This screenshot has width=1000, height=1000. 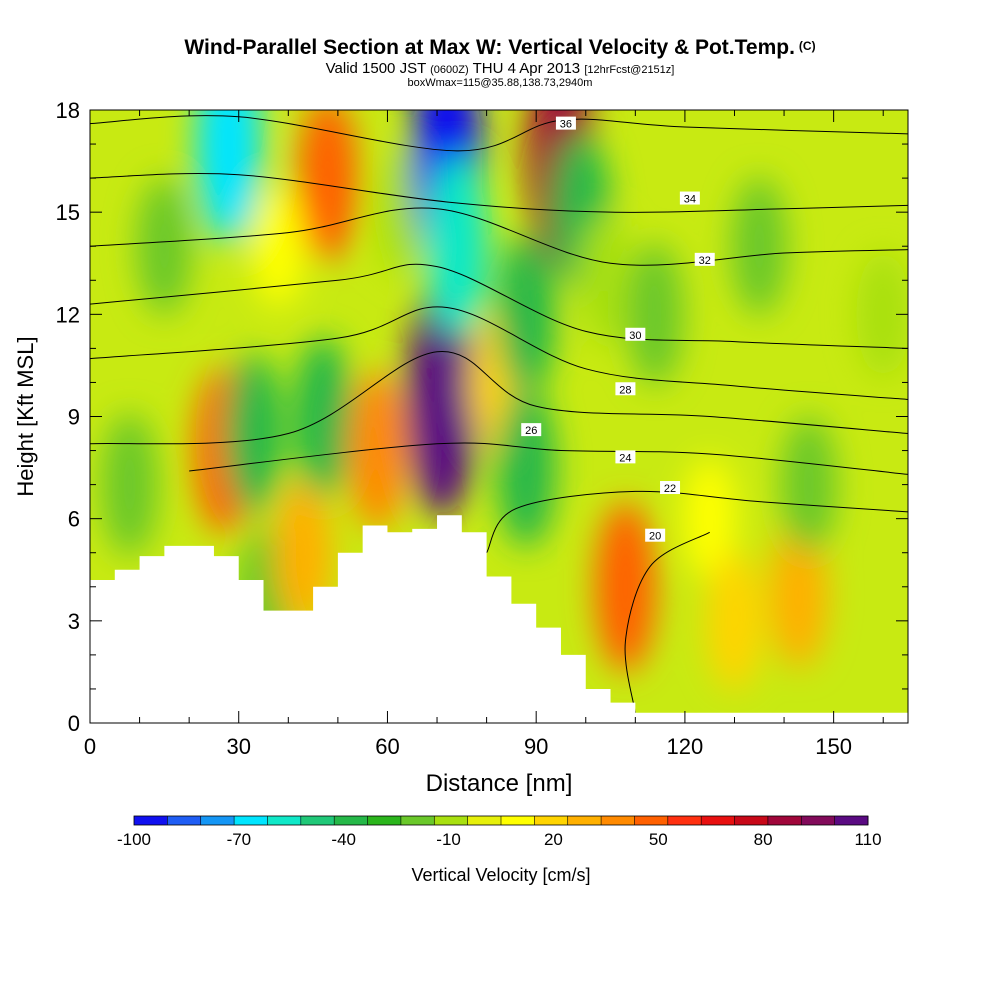 I want to click on colorbar-tick-label: 20, so click(x=553, y=839).